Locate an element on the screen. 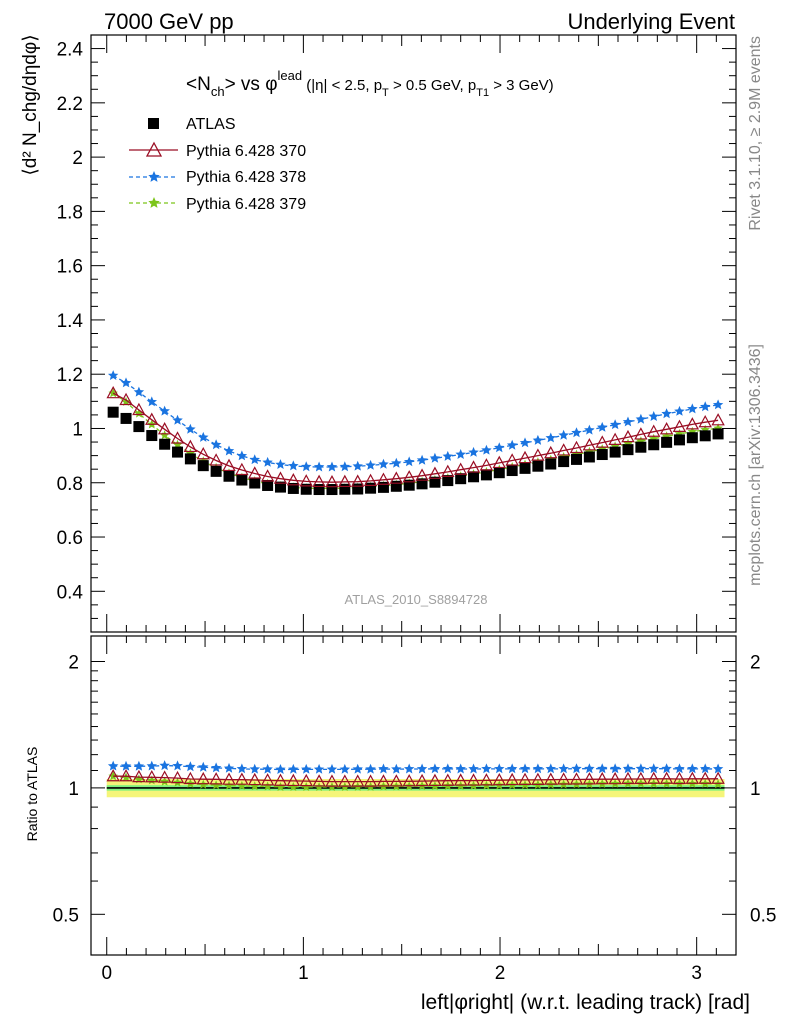 Image resolution: width=786 pixels, height=1024 pixels. title-main-mid: > vs φ is located at coordinates (251, 84).